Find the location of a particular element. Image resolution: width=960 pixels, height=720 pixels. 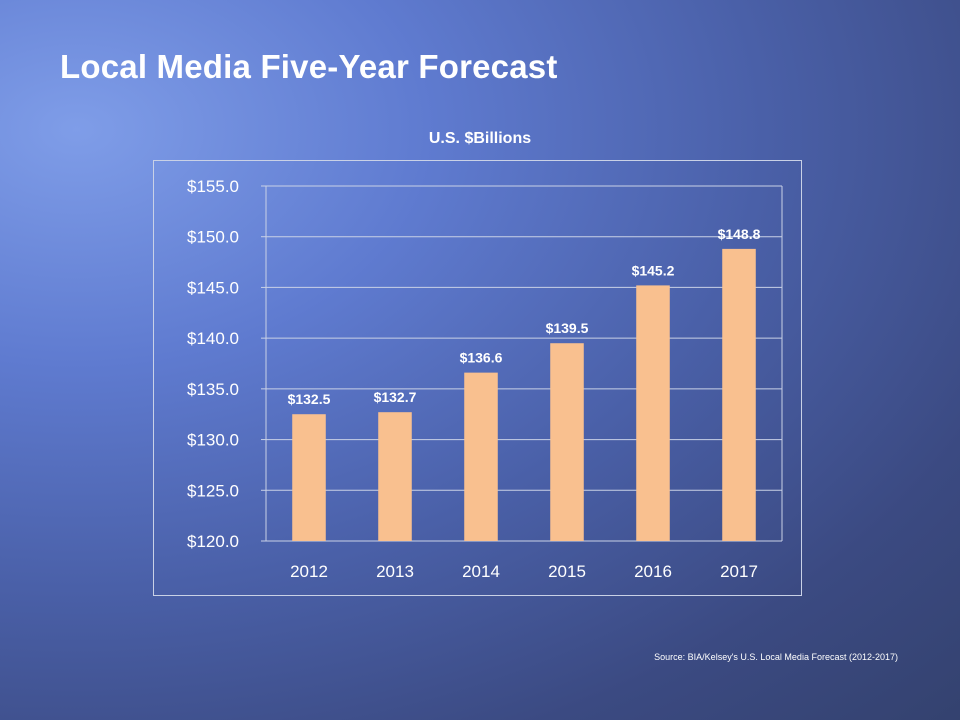

x-tick-label: 2014 is located at coordinates (481, 571).